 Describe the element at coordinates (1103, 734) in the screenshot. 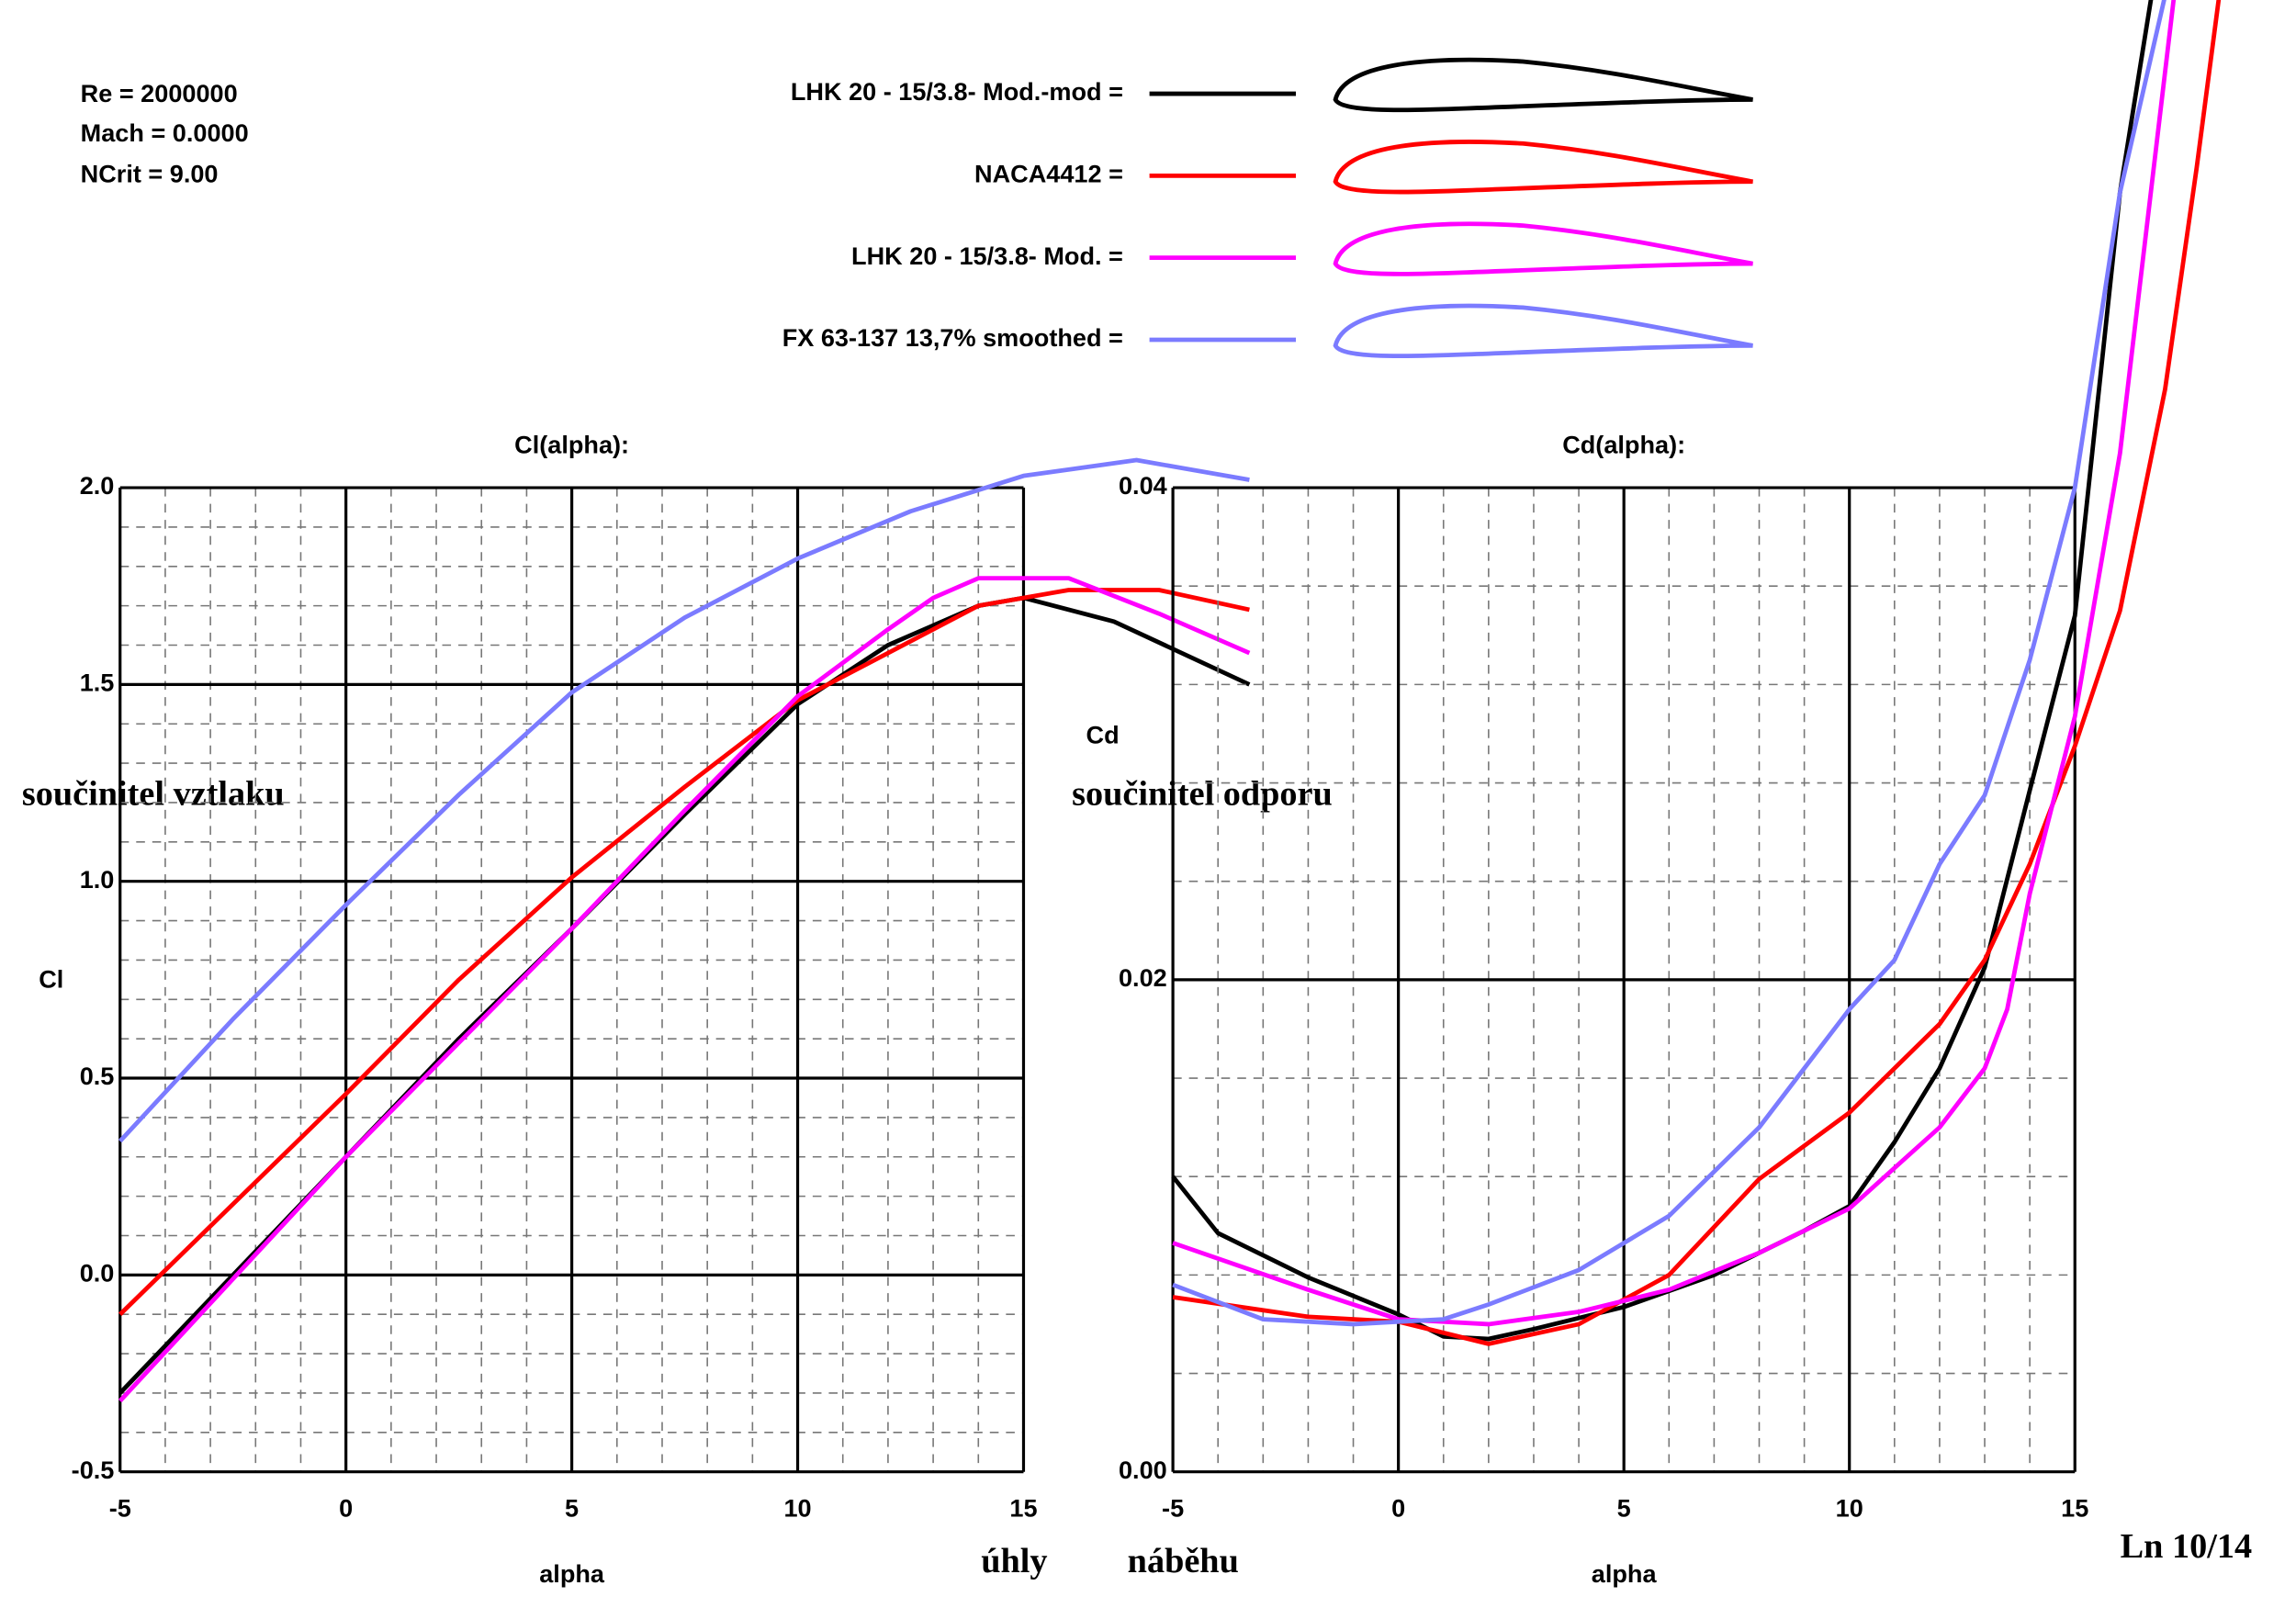

I see `y-axis-label: Cd` at that location.